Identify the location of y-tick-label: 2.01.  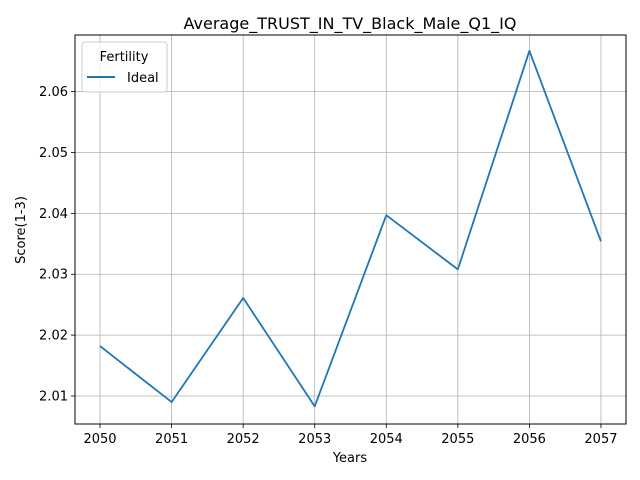
(53, 396).